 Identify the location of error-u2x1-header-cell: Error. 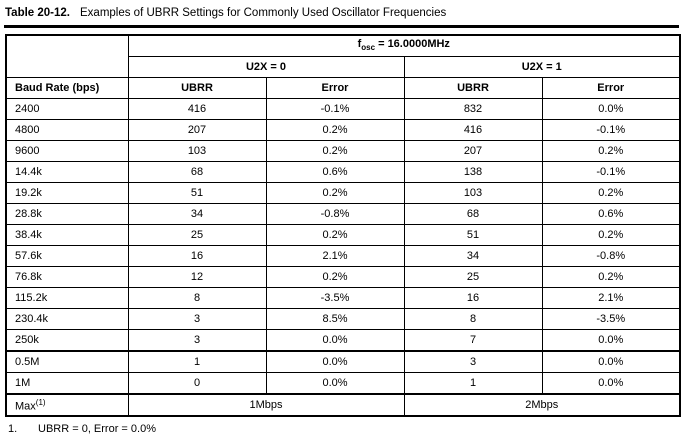
(611, 88).